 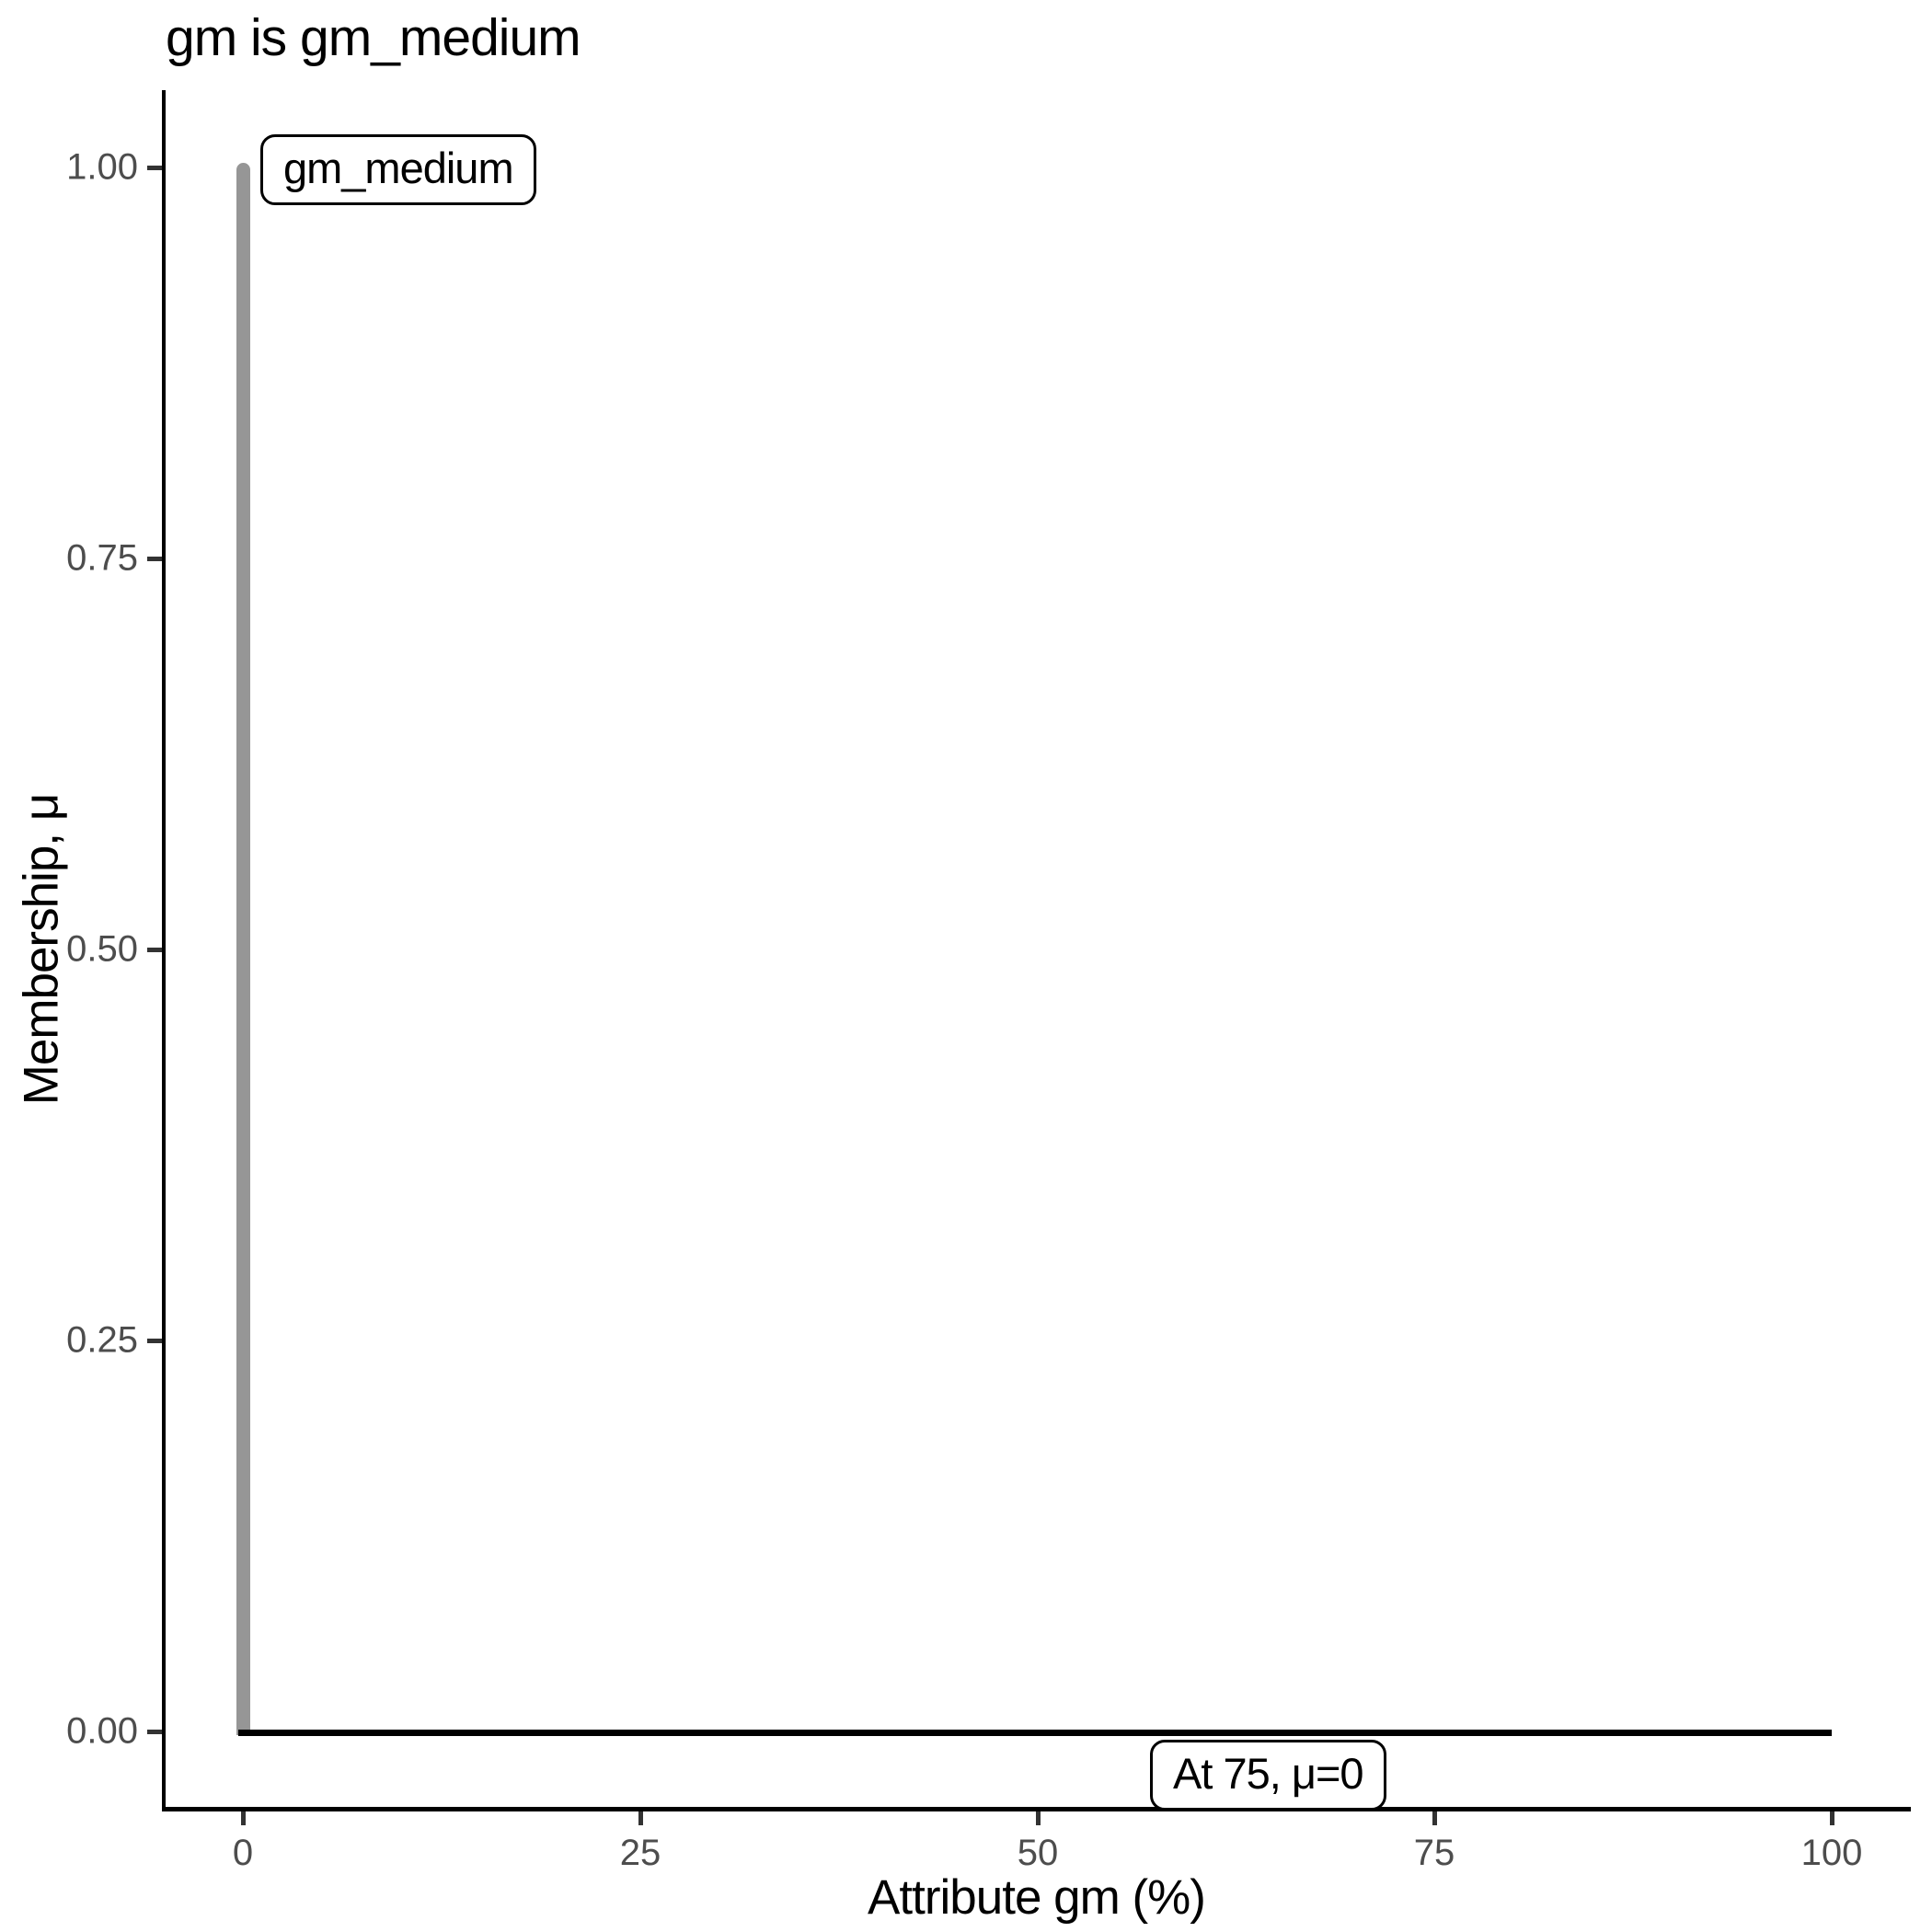 I want to click on x-tick-label: 25, so click(x=640, y=1853).